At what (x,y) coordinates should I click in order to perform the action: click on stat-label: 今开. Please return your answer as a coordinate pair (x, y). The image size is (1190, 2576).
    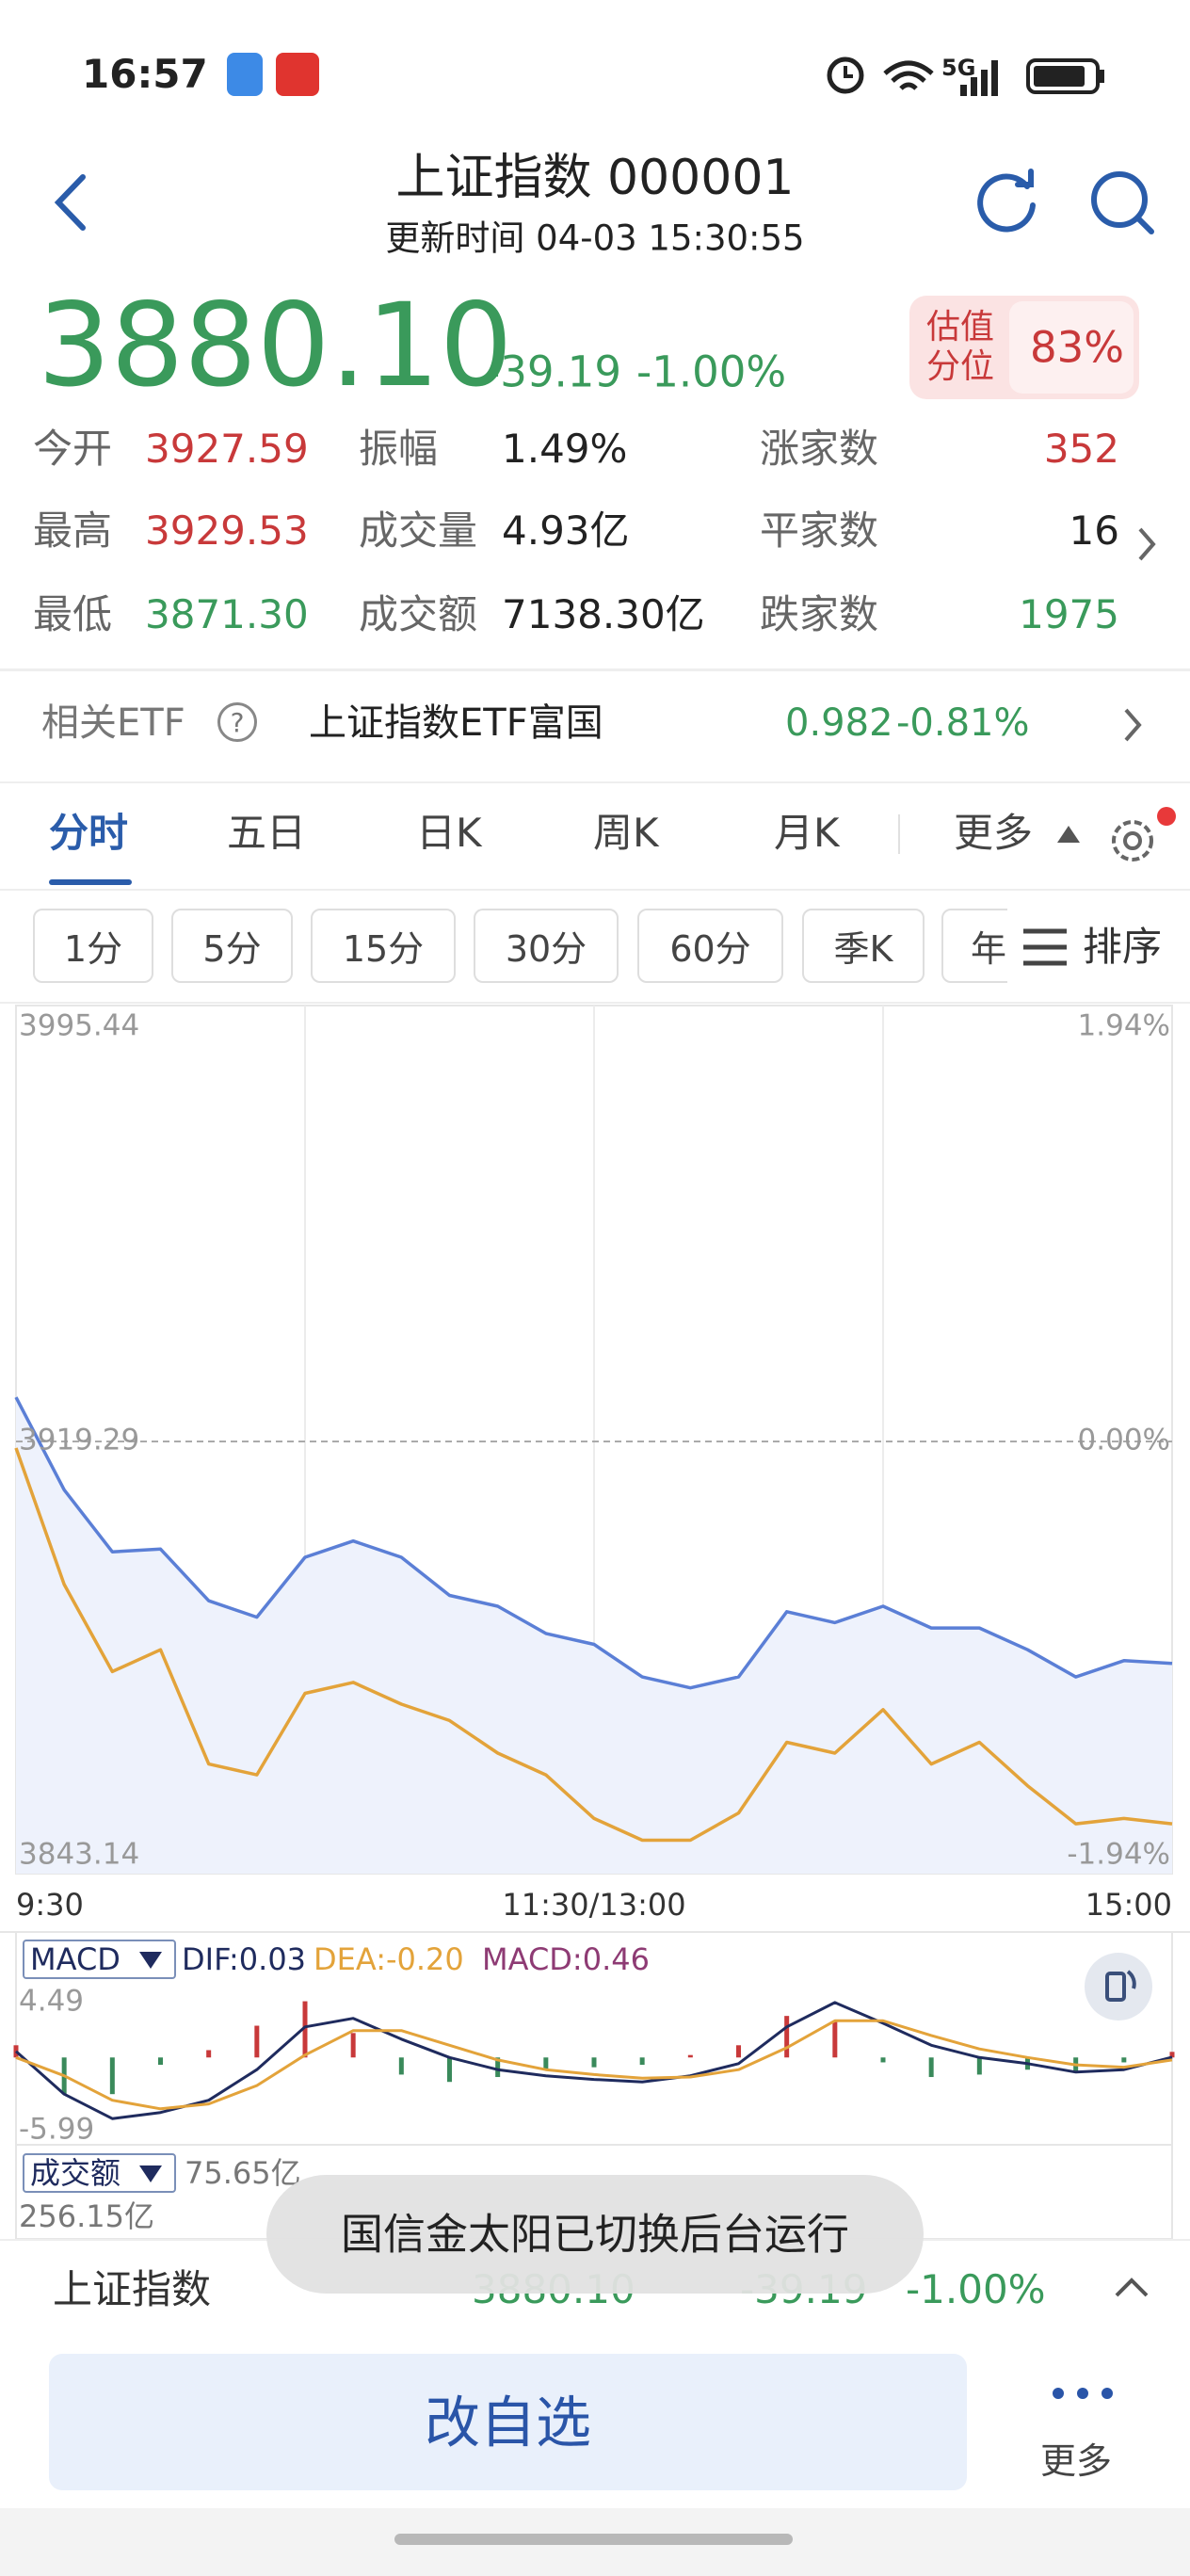
    Looking at the image, I should click on (73, 449).